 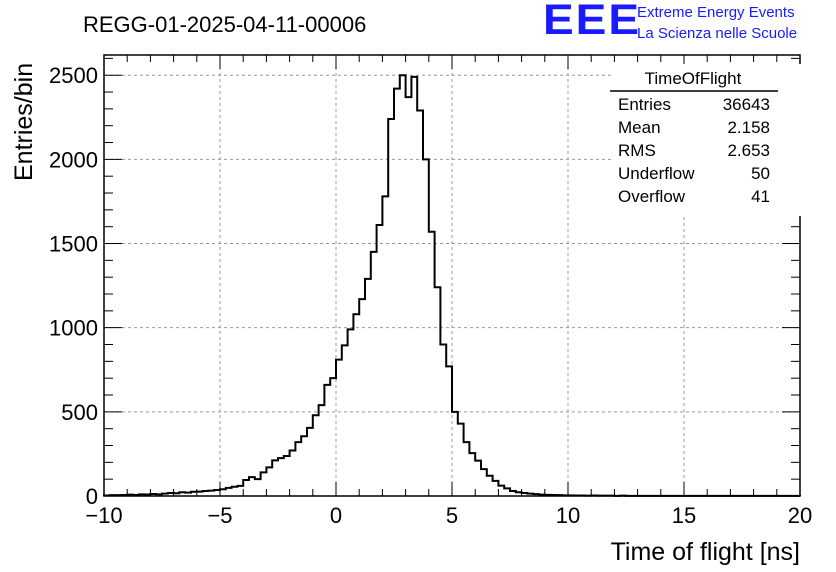 What do you see at coordinates (716, 12) in the screenshot?
I see `brand-line-1: Extreme Energy Events` at bounding box center [716, 12].